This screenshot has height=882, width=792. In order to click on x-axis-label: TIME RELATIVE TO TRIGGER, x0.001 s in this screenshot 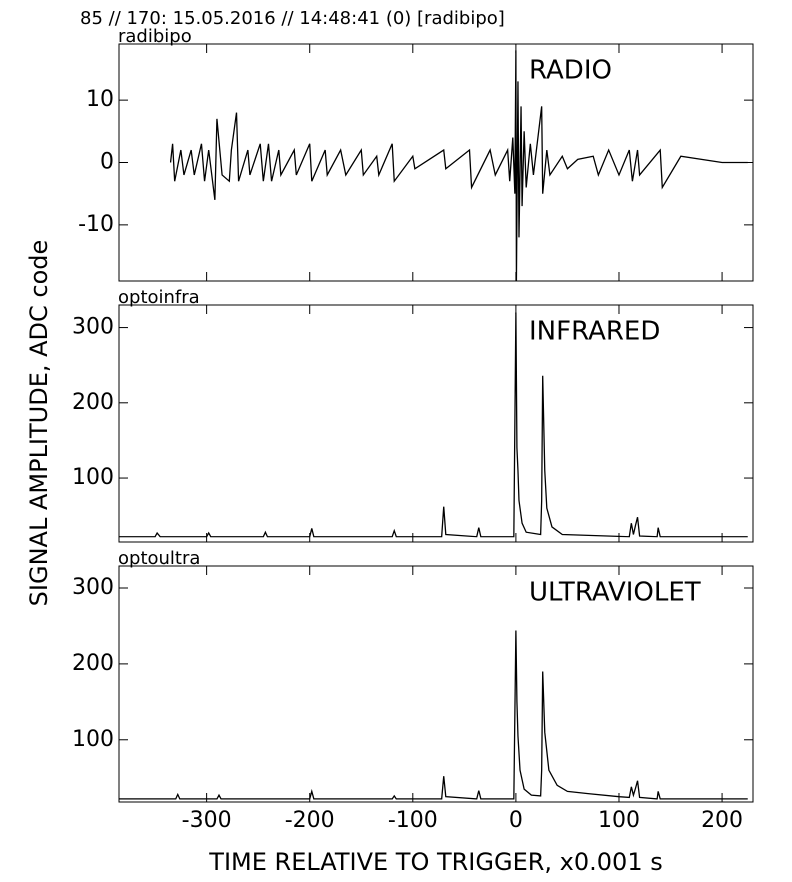, I will do `click(435, 862)`.